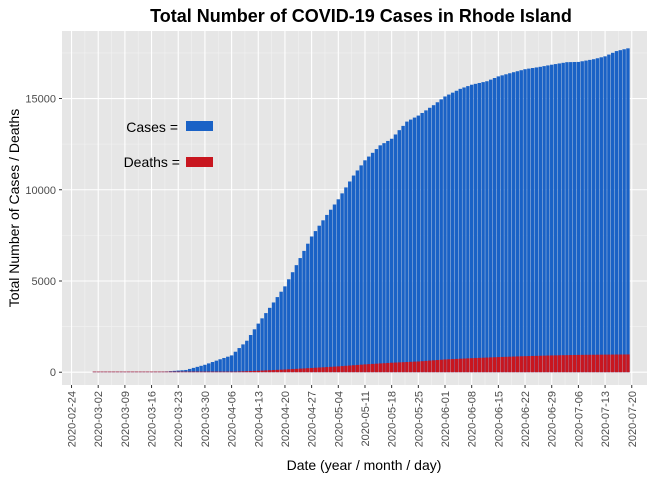 Image resolution: width=672 pixels, height=480 pixels. What do you see at coordinates (73, 419) in the screenshot?
I see `x-tick-label: 2020-02-24` at bounding box center [73, 419].